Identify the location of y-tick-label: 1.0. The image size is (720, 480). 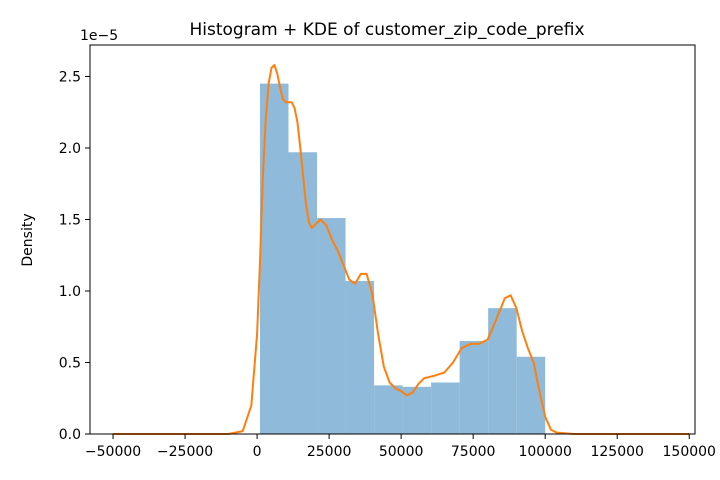
(70, 292).